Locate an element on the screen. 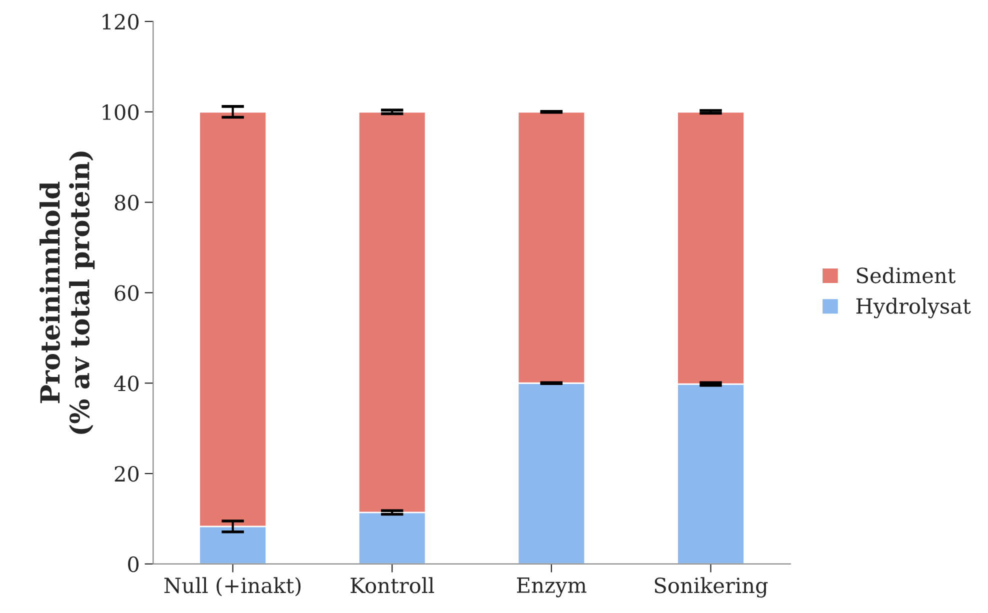 The width and height of the screenshot is (988, 613). y-axis-title: Proteininnhold (% av total protein) is located at coordinates (67, 293).